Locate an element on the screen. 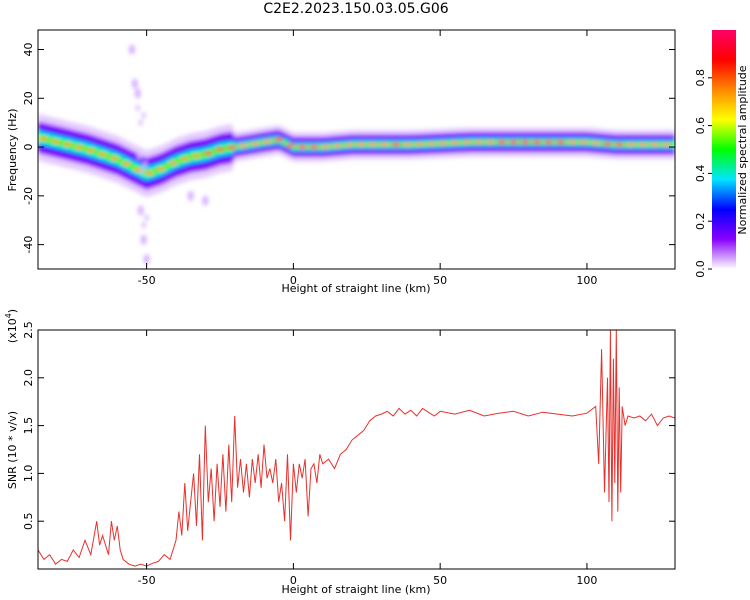 This screenshot has height=600, width=750. snr-xtick-label: 100 is located at coordinates (586, 580).